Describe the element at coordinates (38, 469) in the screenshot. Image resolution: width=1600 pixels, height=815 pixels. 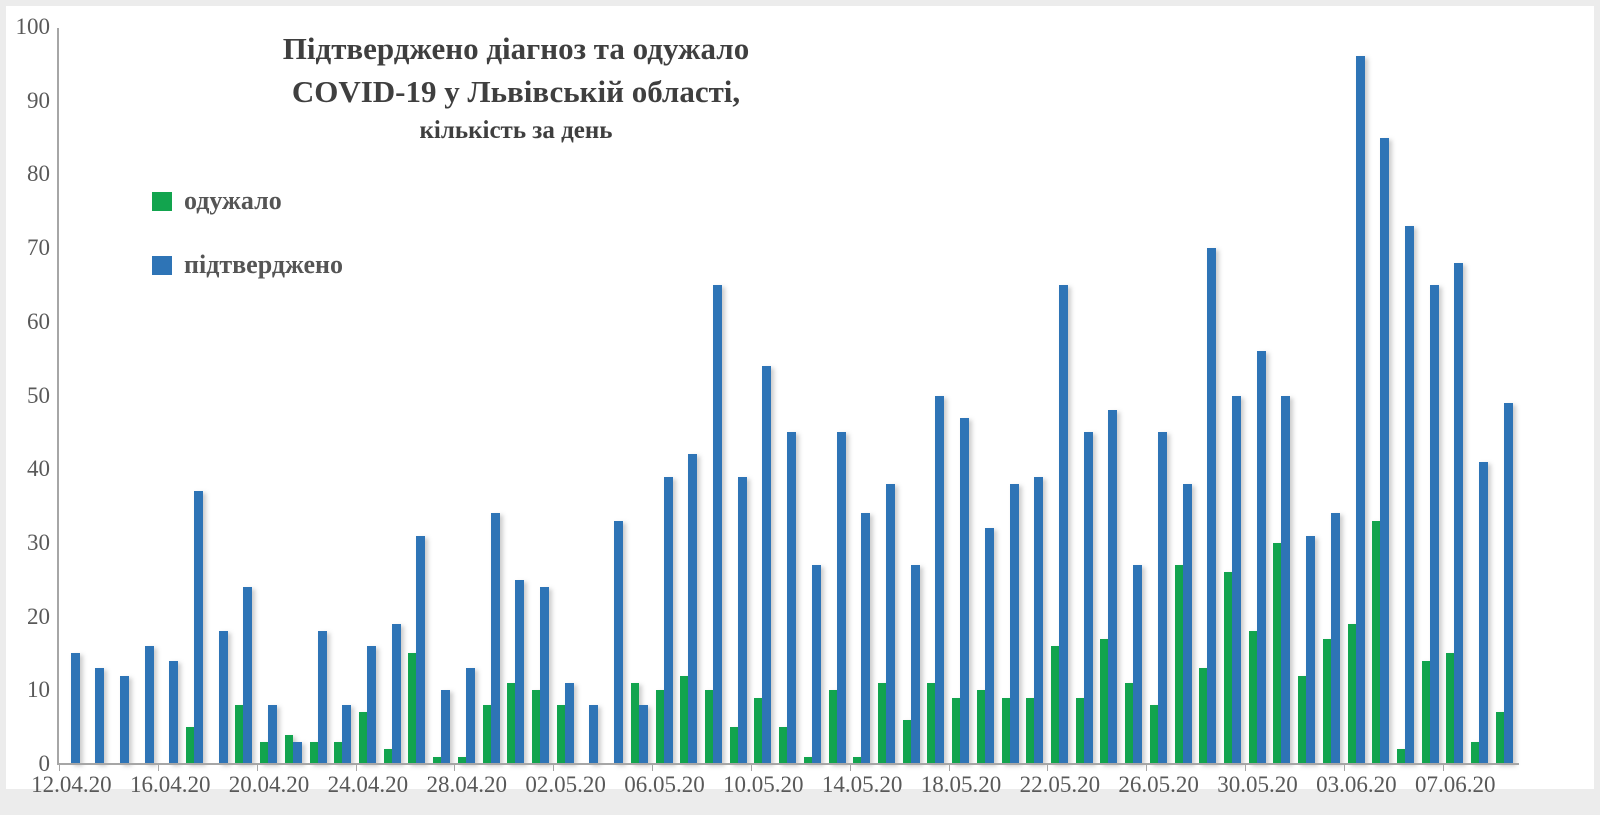
I see `y-tick-label: 40` at that location.